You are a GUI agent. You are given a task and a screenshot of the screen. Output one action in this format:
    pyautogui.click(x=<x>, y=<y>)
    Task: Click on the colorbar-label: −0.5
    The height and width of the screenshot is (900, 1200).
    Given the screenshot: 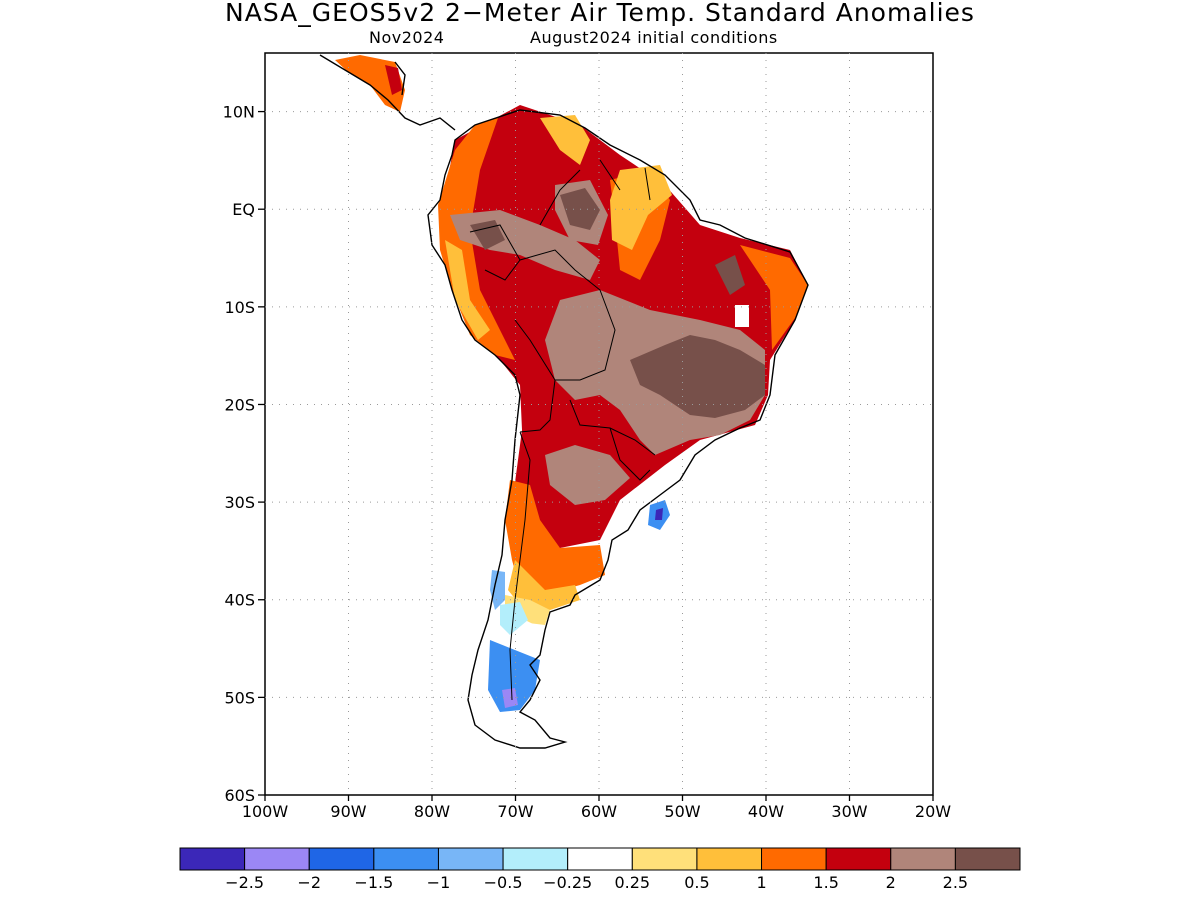 What is the action you would take?
    pyautogui.click(x=503, y=882)
    